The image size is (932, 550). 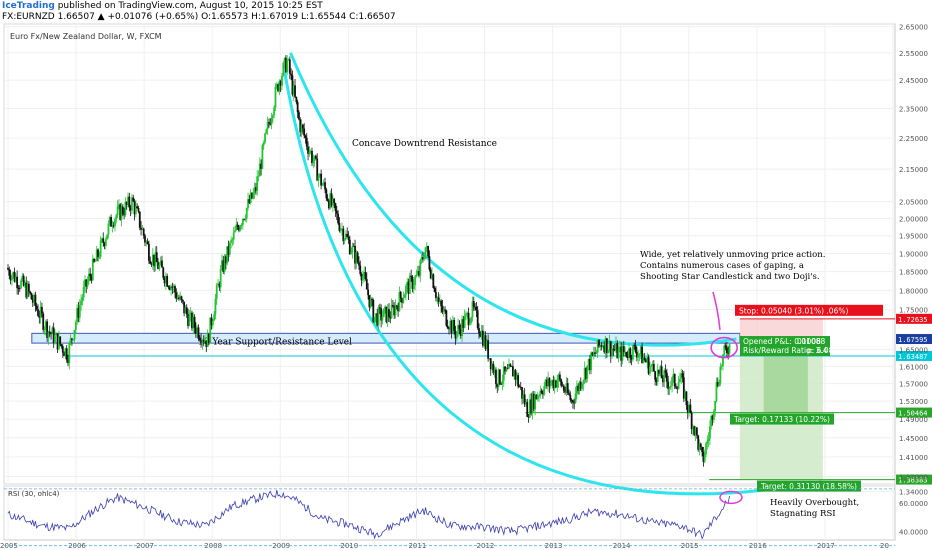 I want to click on level-tag, so click(x=914, y=479).